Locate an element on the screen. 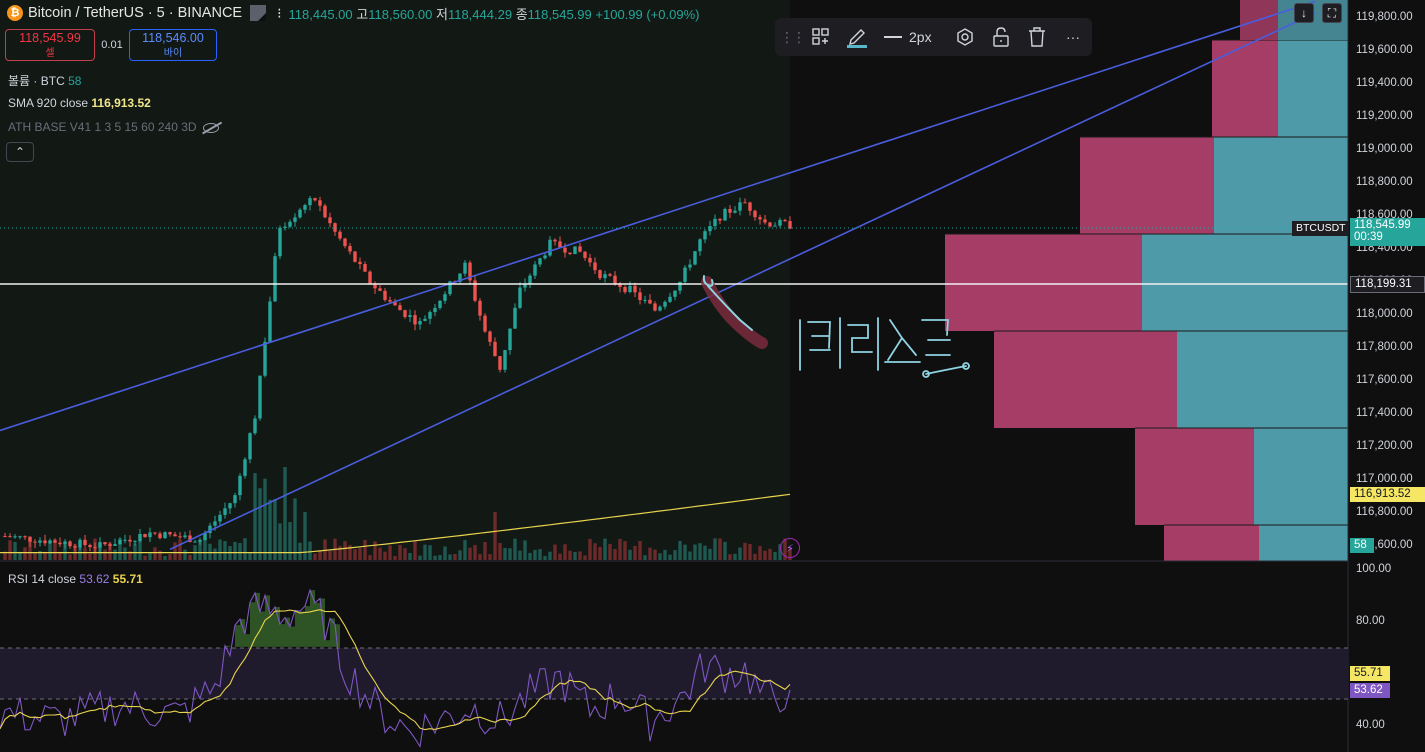  rsi-axis-100: 100.00 is located at coordinates (1374, 569).